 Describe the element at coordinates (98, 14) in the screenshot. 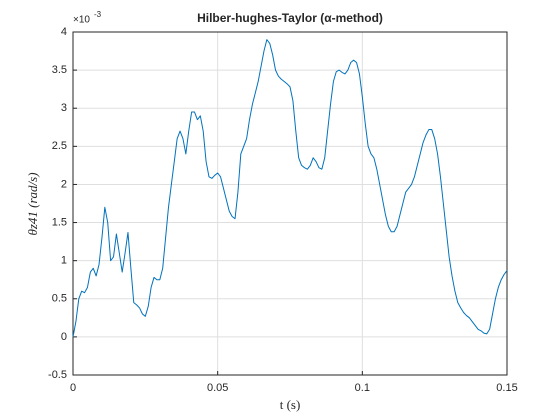

I see `y-multiplier-exponent: -3` at that location.